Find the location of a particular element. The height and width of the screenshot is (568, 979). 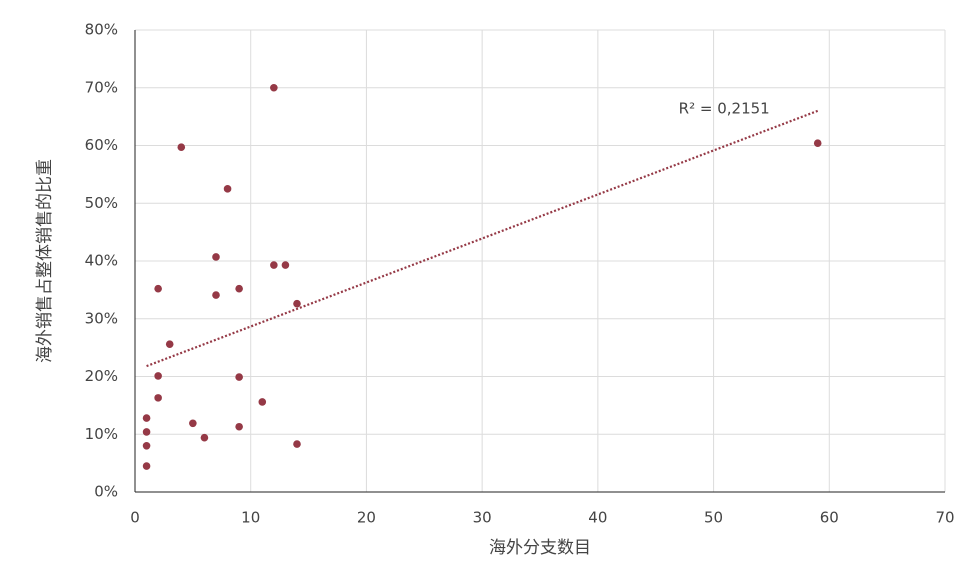

y-tick-label: 10% is located at coordinates (101, 434).